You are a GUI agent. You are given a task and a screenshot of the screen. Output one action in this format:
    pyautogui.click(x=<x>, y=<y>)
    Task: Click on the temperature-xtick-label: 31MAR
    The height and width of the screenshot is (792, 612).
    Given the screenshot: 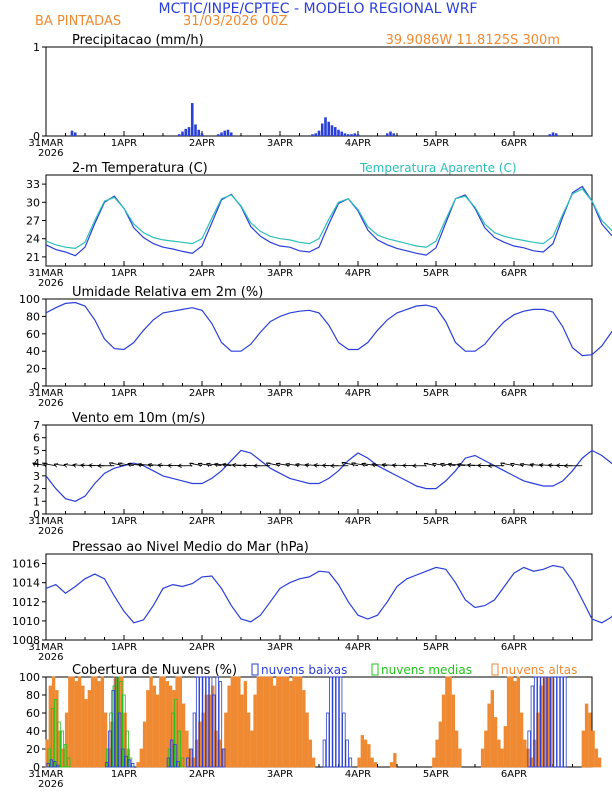 What is the action you would take?
    pyautogui.click(x=45, y=273)
    